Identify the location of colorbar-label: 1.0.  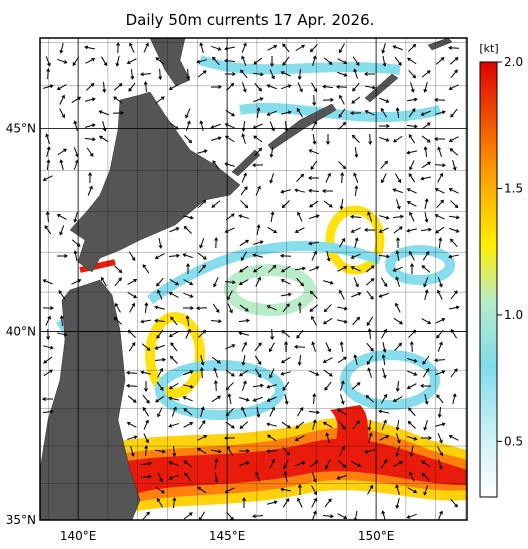
(513, 315).